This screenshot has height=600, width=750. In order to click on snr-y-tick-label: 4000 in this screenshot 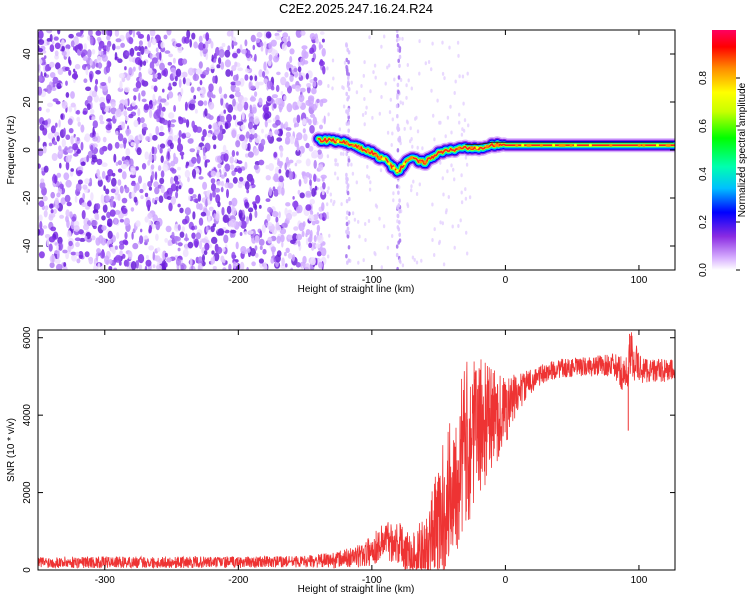, I will do `click(27, 415)`.